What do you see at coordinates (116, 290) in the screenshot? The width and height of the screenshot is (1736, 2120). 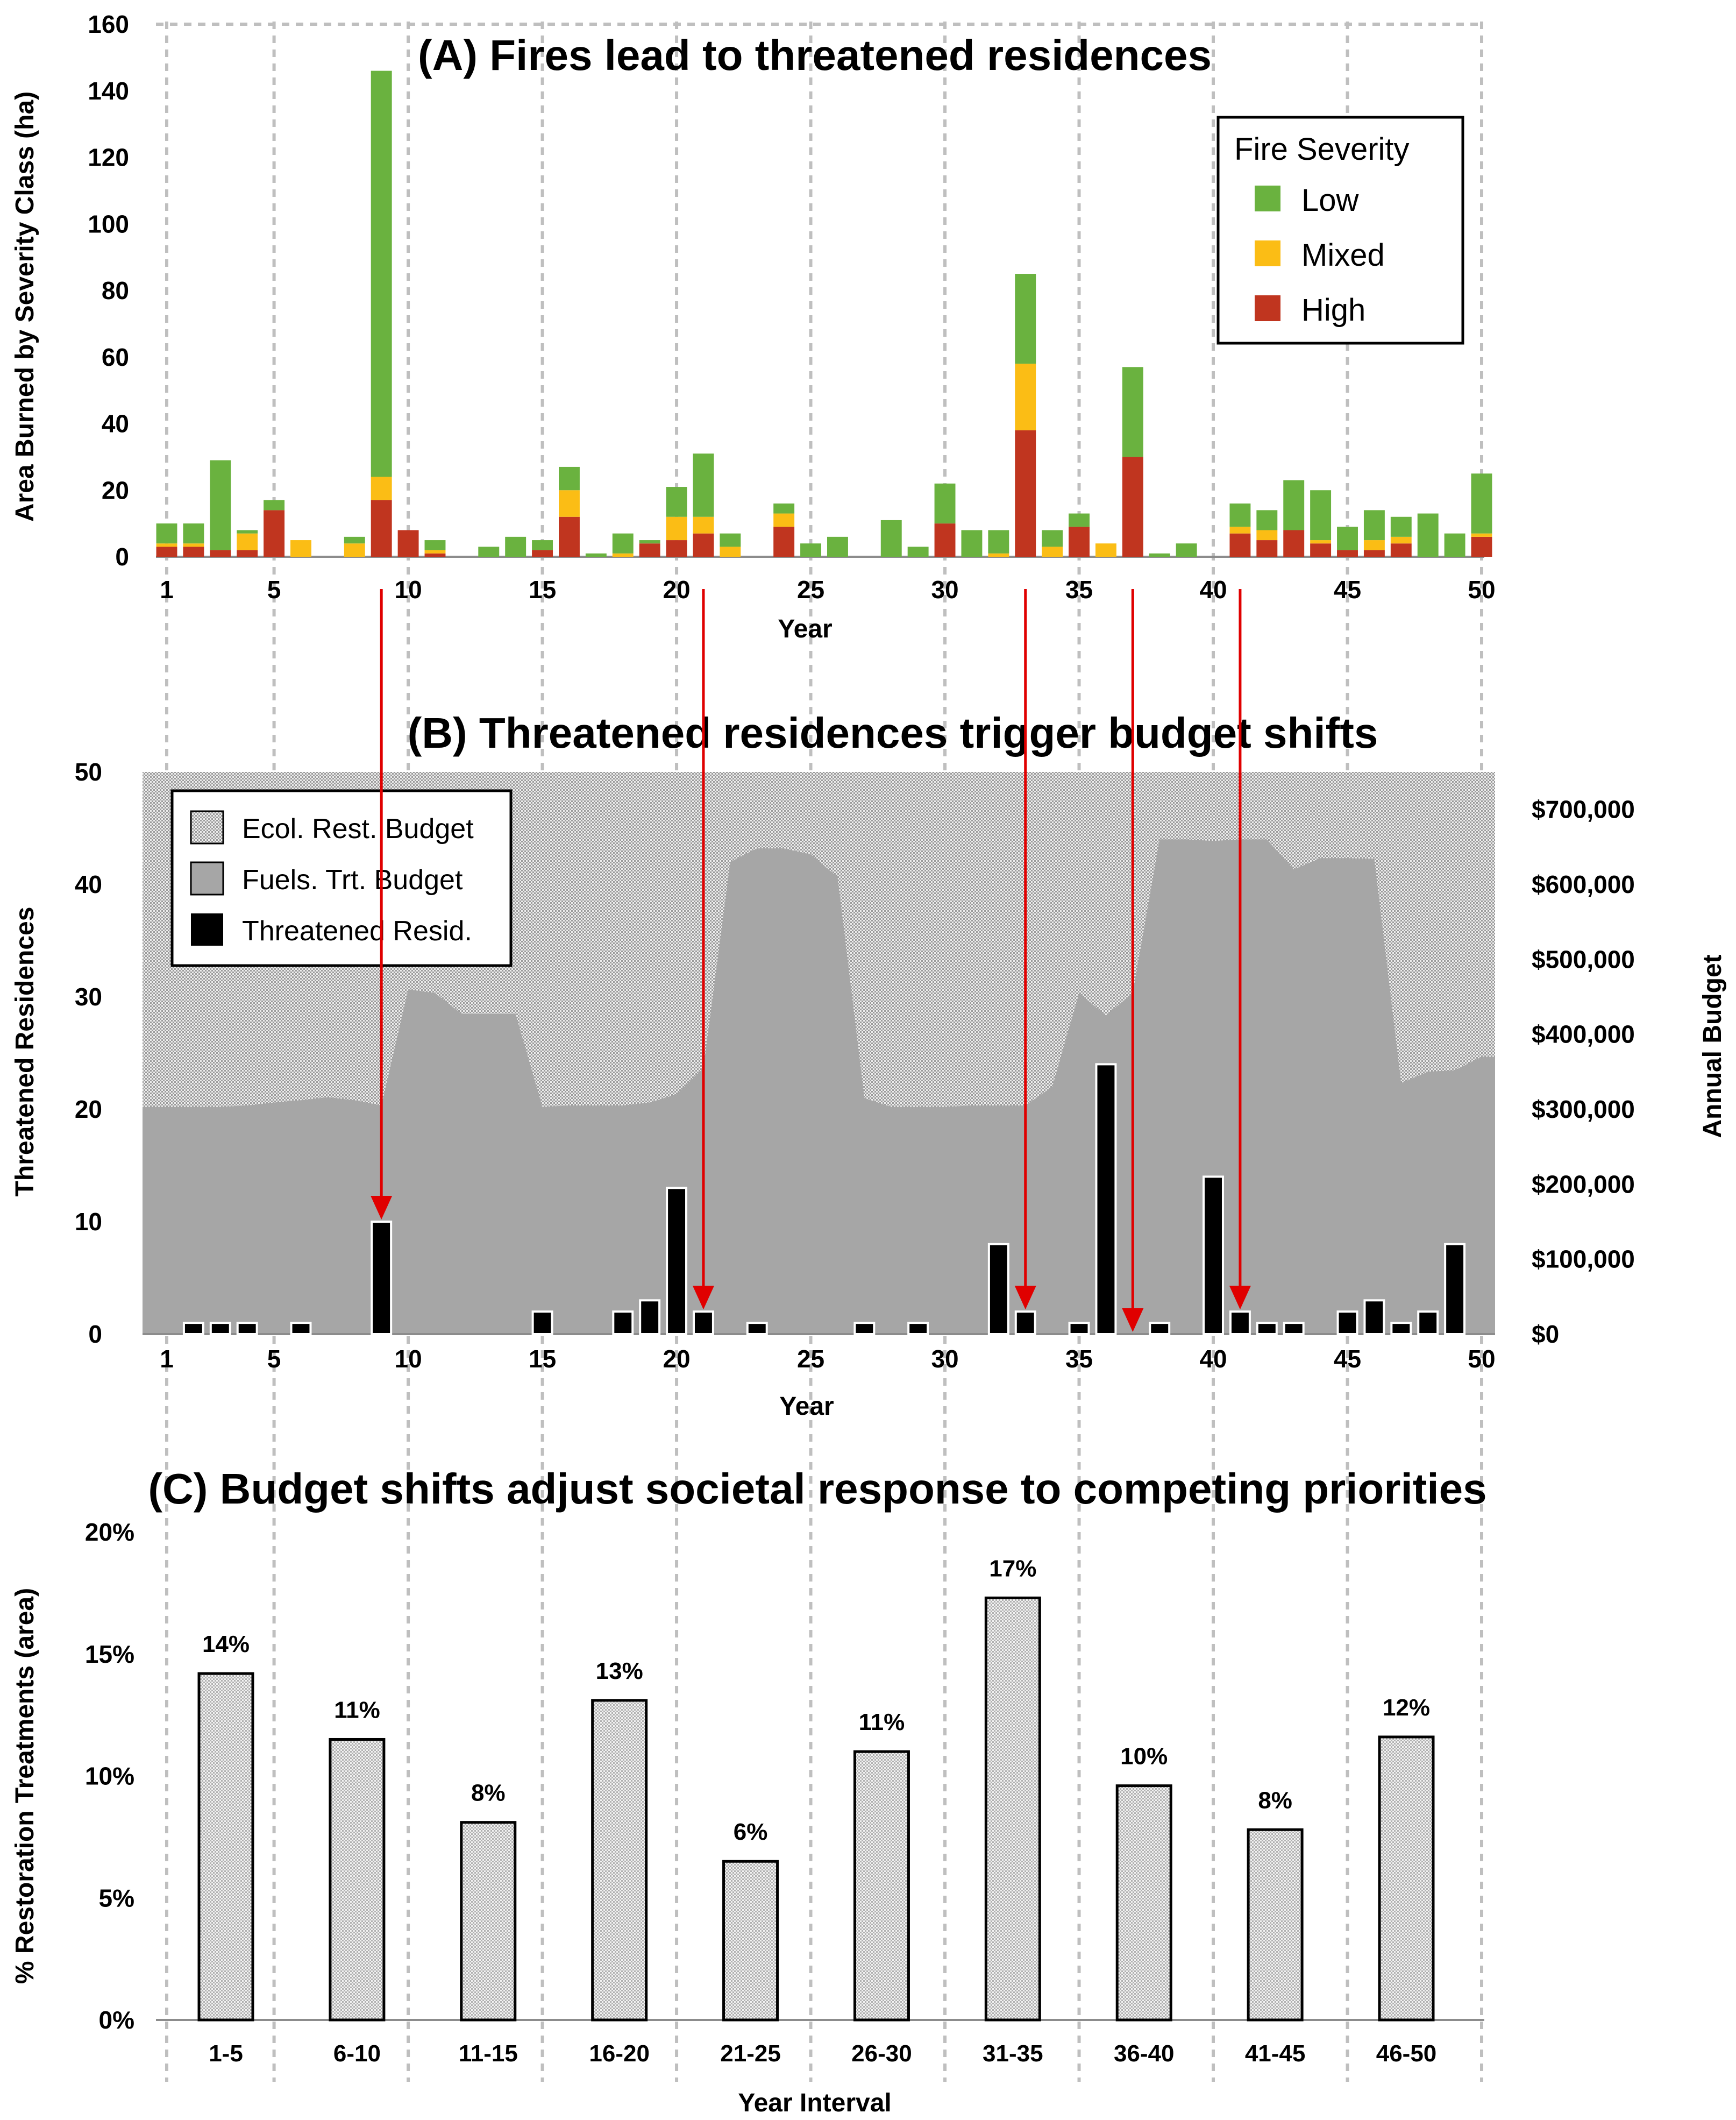 I see `panel-a-y-tick-label: 80` at bounding box center [116, 290].